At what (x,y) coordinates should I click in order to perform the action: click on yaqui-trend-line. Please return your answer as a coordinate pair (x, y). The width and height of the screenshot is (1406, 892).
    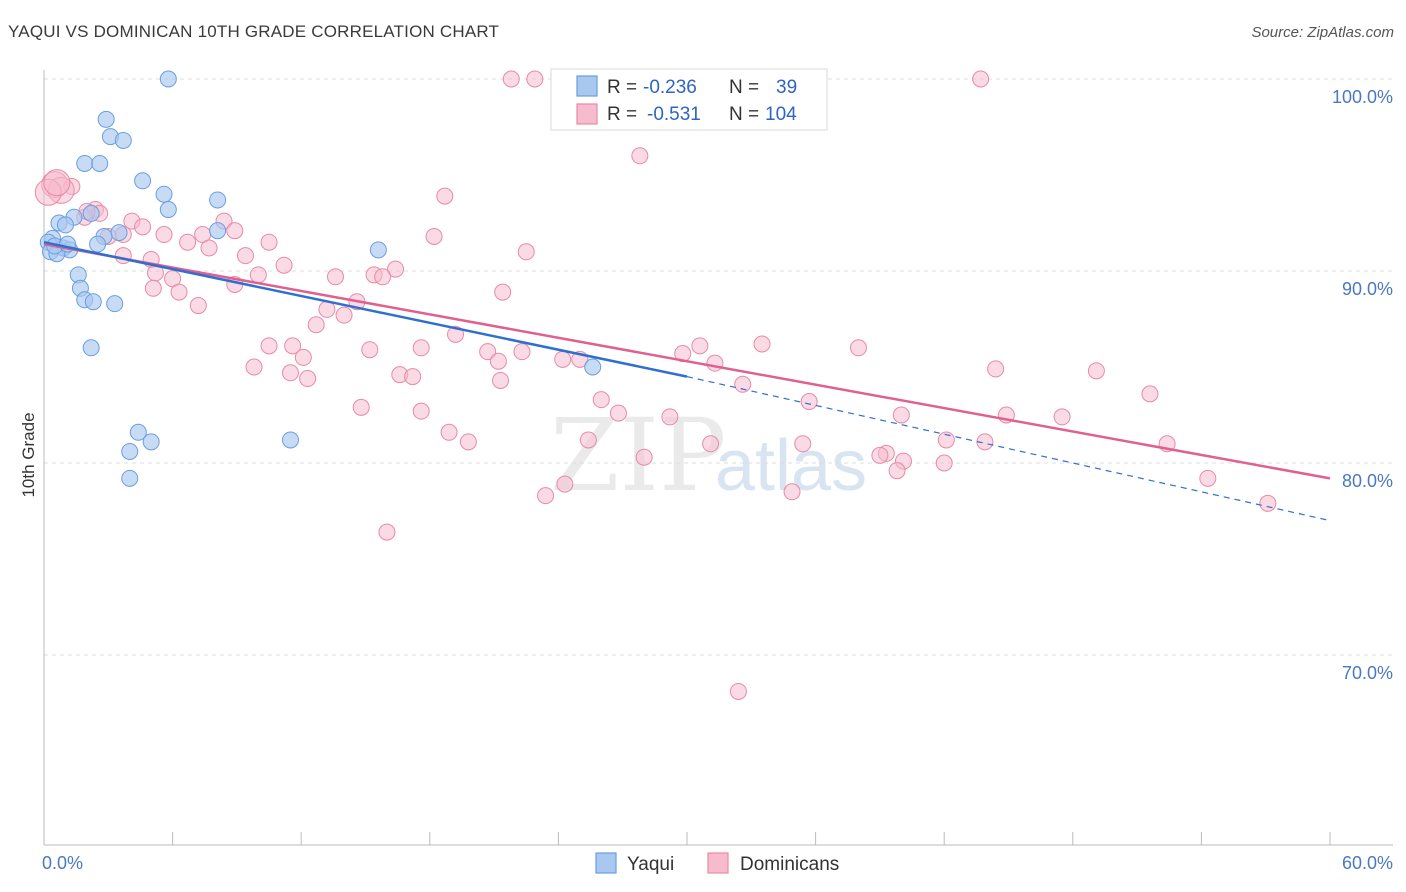
    Looking at the image, I should click on (365, 309).